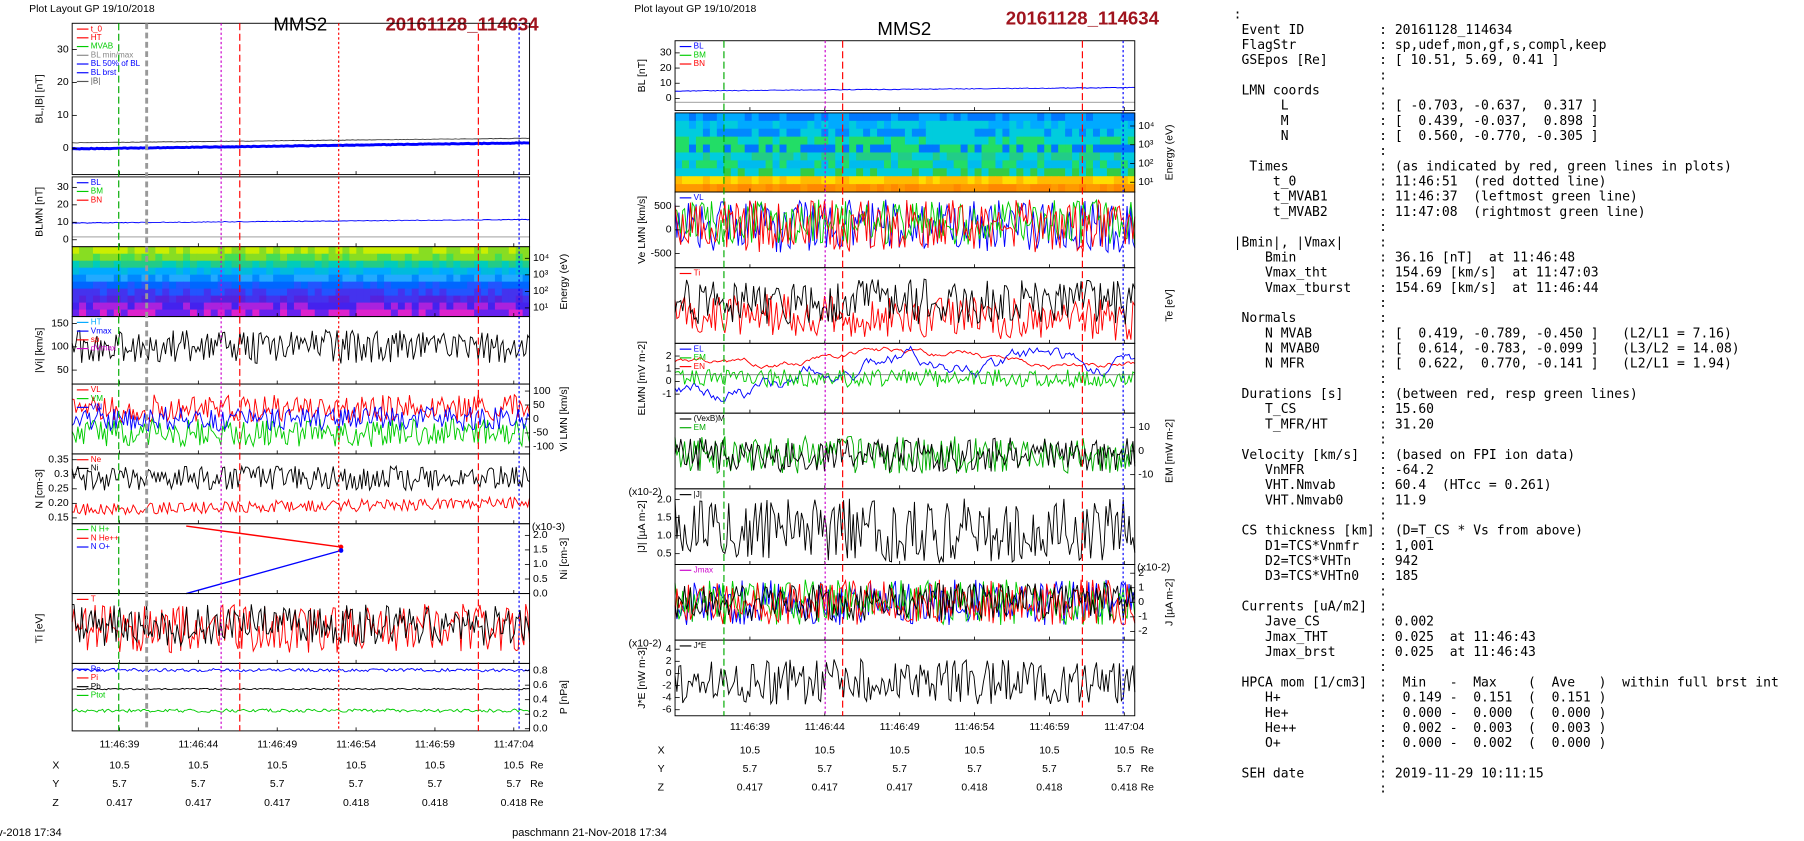 The image size is (1804, 841). I want to click on info-key: Durations [s], so click(1289, 394).